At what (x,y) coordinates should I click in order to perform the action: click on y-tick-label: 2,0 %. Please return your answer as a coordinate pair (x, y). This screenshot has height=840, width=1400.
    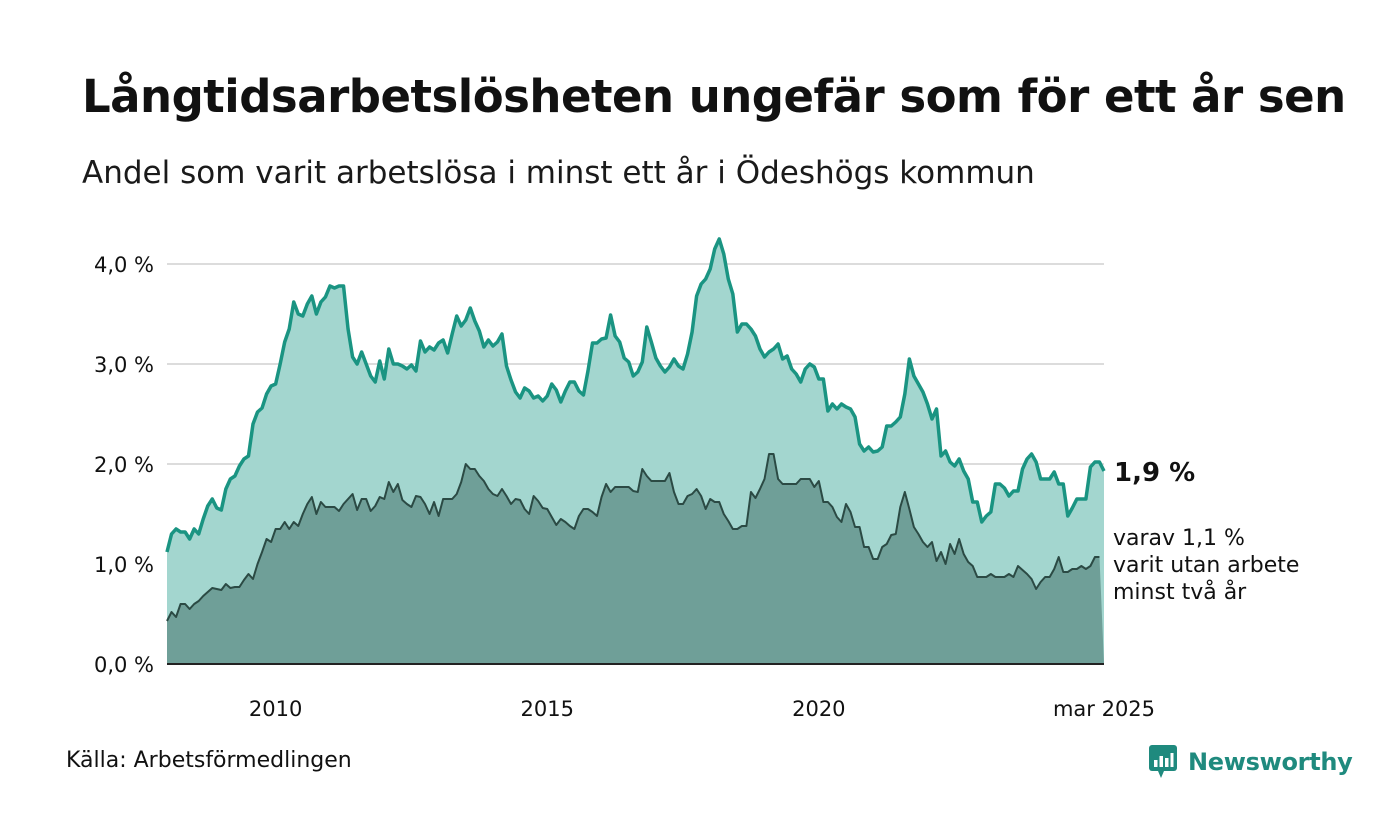
    Looking at the image, I should click on (124, 465).